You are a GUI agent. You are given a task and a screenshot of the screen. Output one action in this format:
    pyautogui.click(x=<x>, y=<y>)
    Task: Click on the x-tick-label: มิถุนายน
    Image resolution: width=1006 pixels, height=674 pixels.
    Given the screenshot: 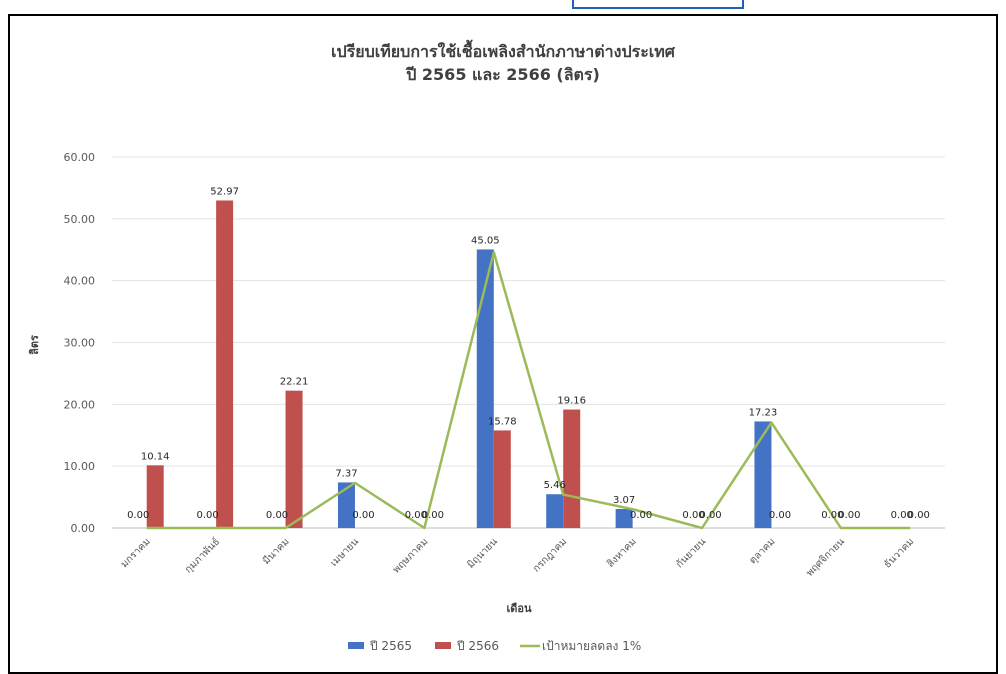 What is the action you would take?
    pyautogui.click(x=482, y=553)
    